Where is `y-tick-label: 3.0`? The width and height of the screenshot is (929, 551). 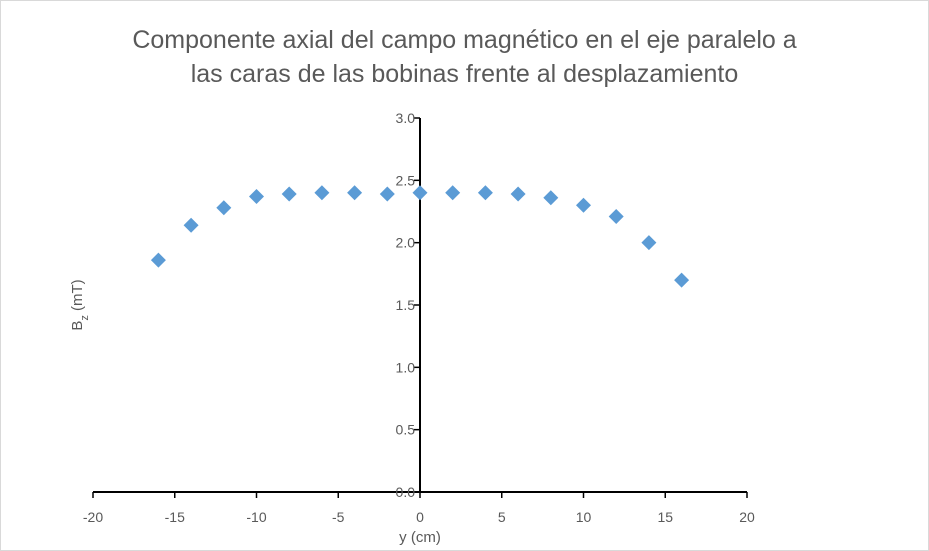
y-tick-label: 3.0 is located at coordinates (406, 118).